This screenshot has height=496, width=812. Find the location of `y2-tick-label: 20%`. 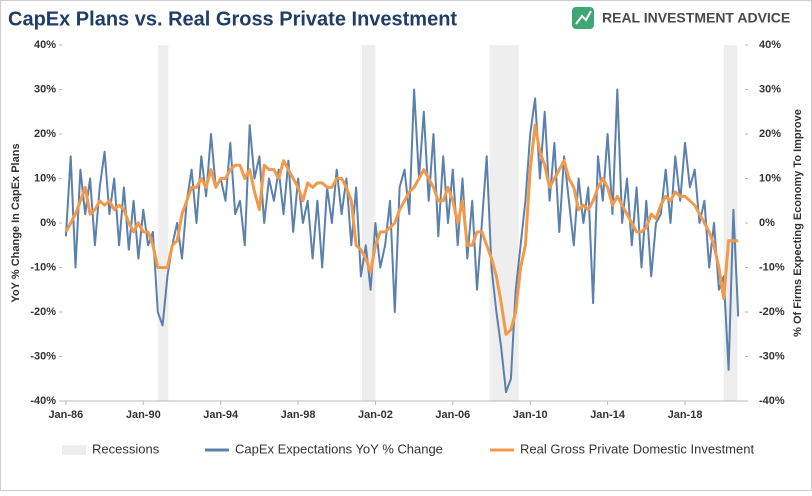

y2-tick-label: 20% is located at coordinates (770, 134).